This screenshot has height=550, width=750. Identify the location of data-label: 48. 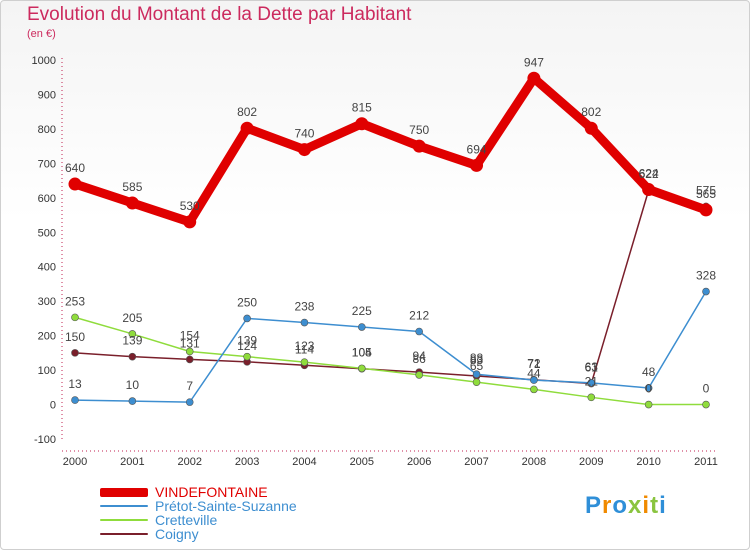
(649, 372).